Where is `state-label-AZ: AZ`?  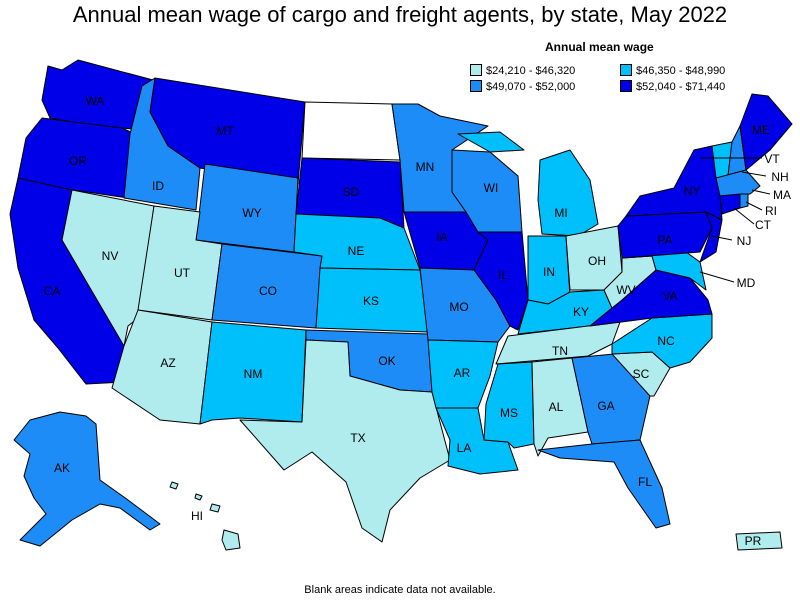
state-label-AZ: AZ is located at coordinates (167, 363).